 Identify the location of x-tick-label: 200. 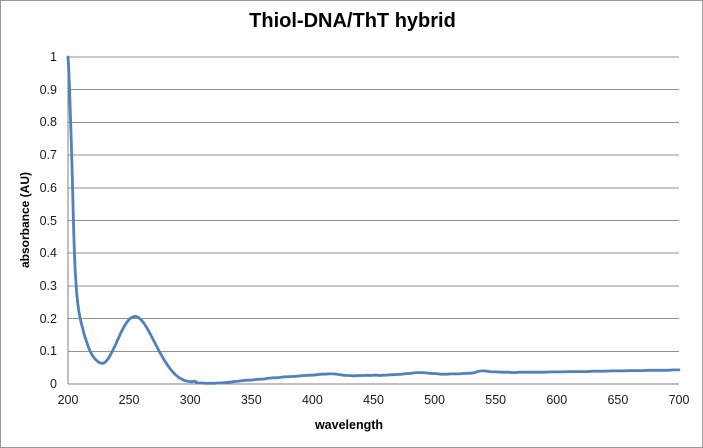
(68, 400).